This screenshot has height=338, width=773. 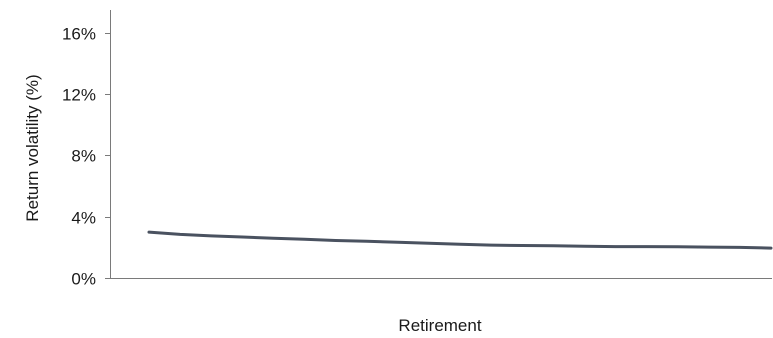 I want to click on series-line, so click(x=460, y=240).